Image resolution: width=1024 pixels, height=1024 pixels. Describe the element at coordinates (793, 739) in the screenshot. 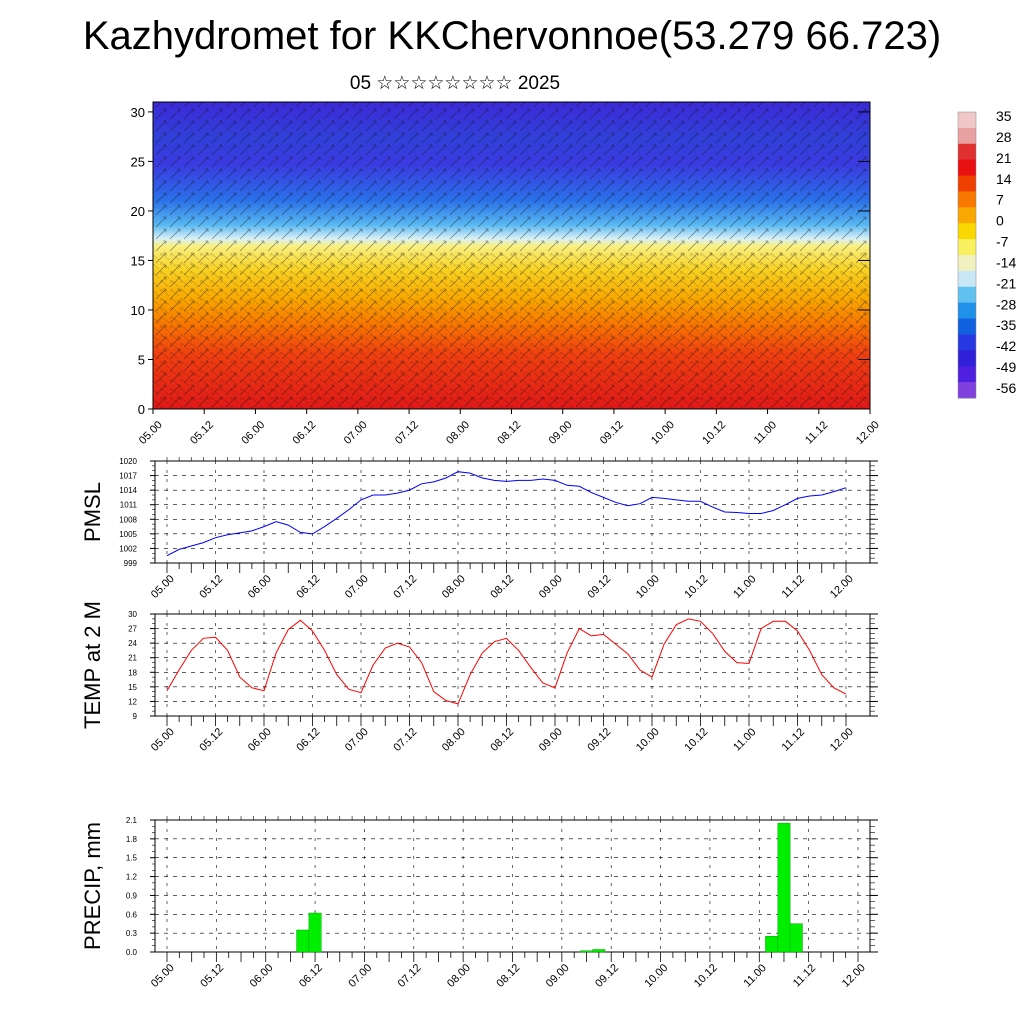

I see `temp-x-tick-label: 11.12` at that location.